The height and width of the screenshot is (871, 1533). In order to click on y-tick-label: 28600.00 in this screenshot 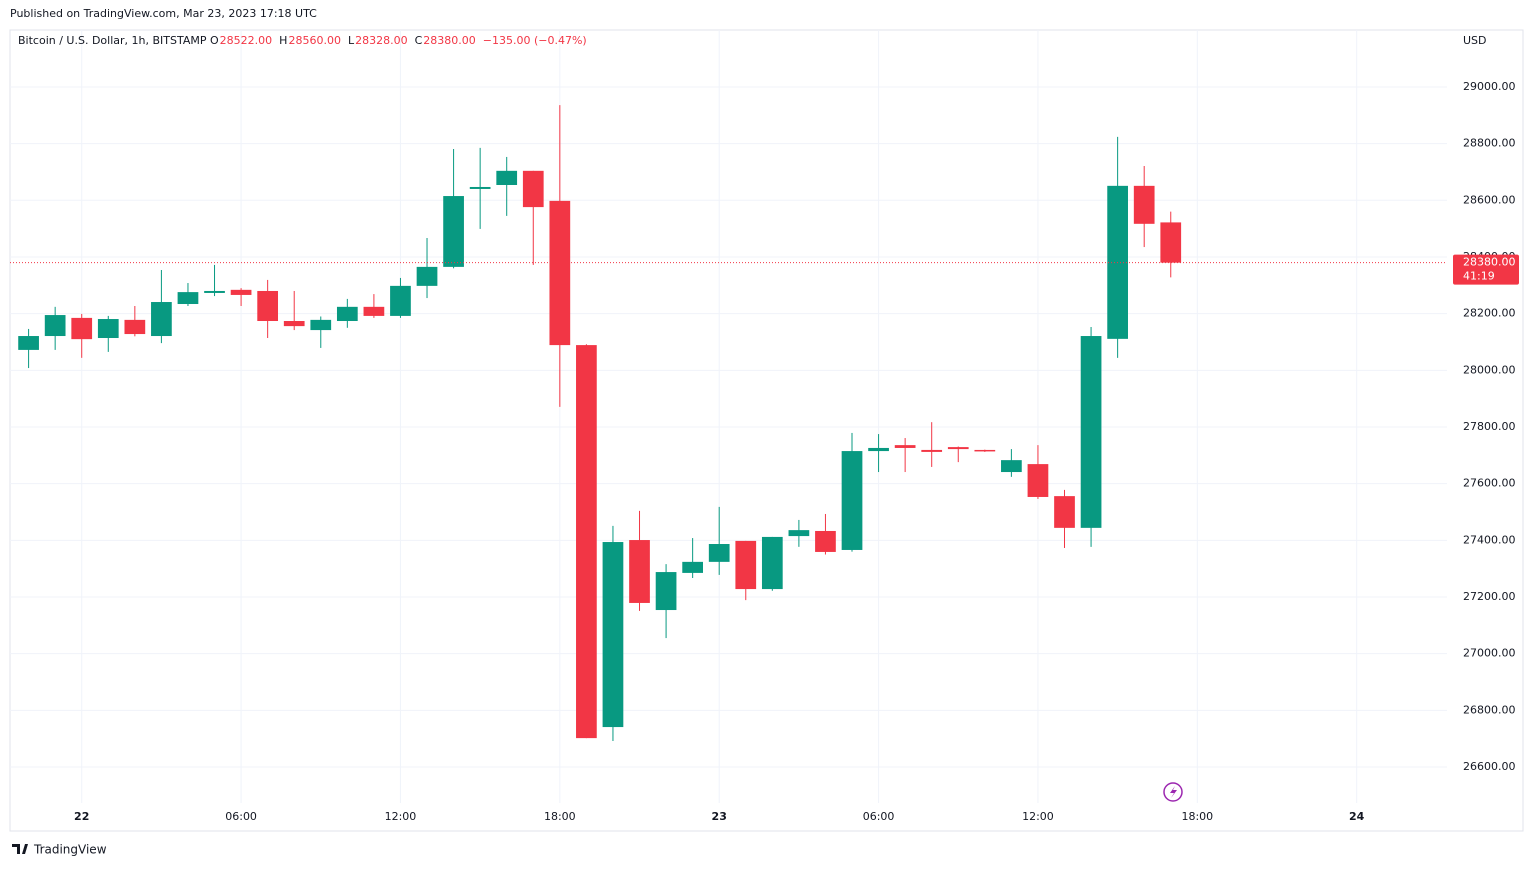, I will do `click(1489, 199)`.